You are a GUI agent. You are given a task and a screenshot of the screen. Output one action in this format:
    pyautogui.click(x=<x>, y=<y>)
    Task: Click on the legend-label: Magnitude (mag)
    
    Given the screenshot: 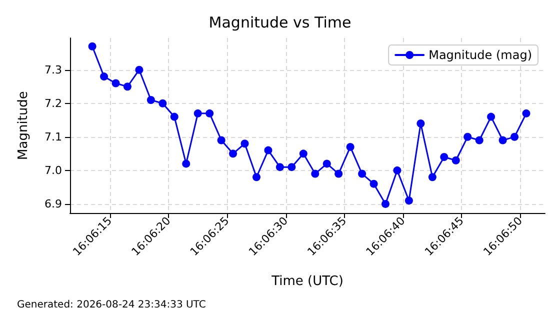 What is the action you would take?
    pyautogui.click(x=480, y=55)
    